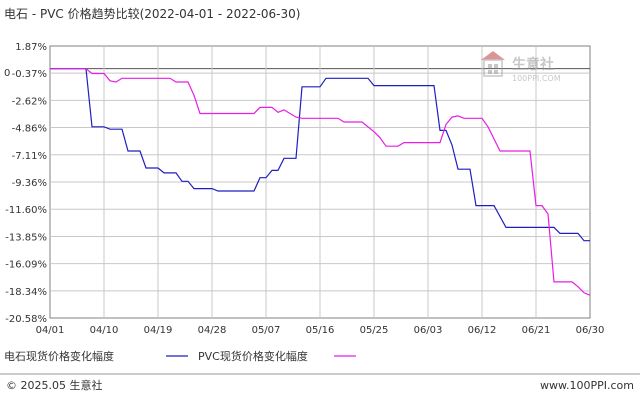  I want to click on x-tick-label: 04/28, so click(212, 330).